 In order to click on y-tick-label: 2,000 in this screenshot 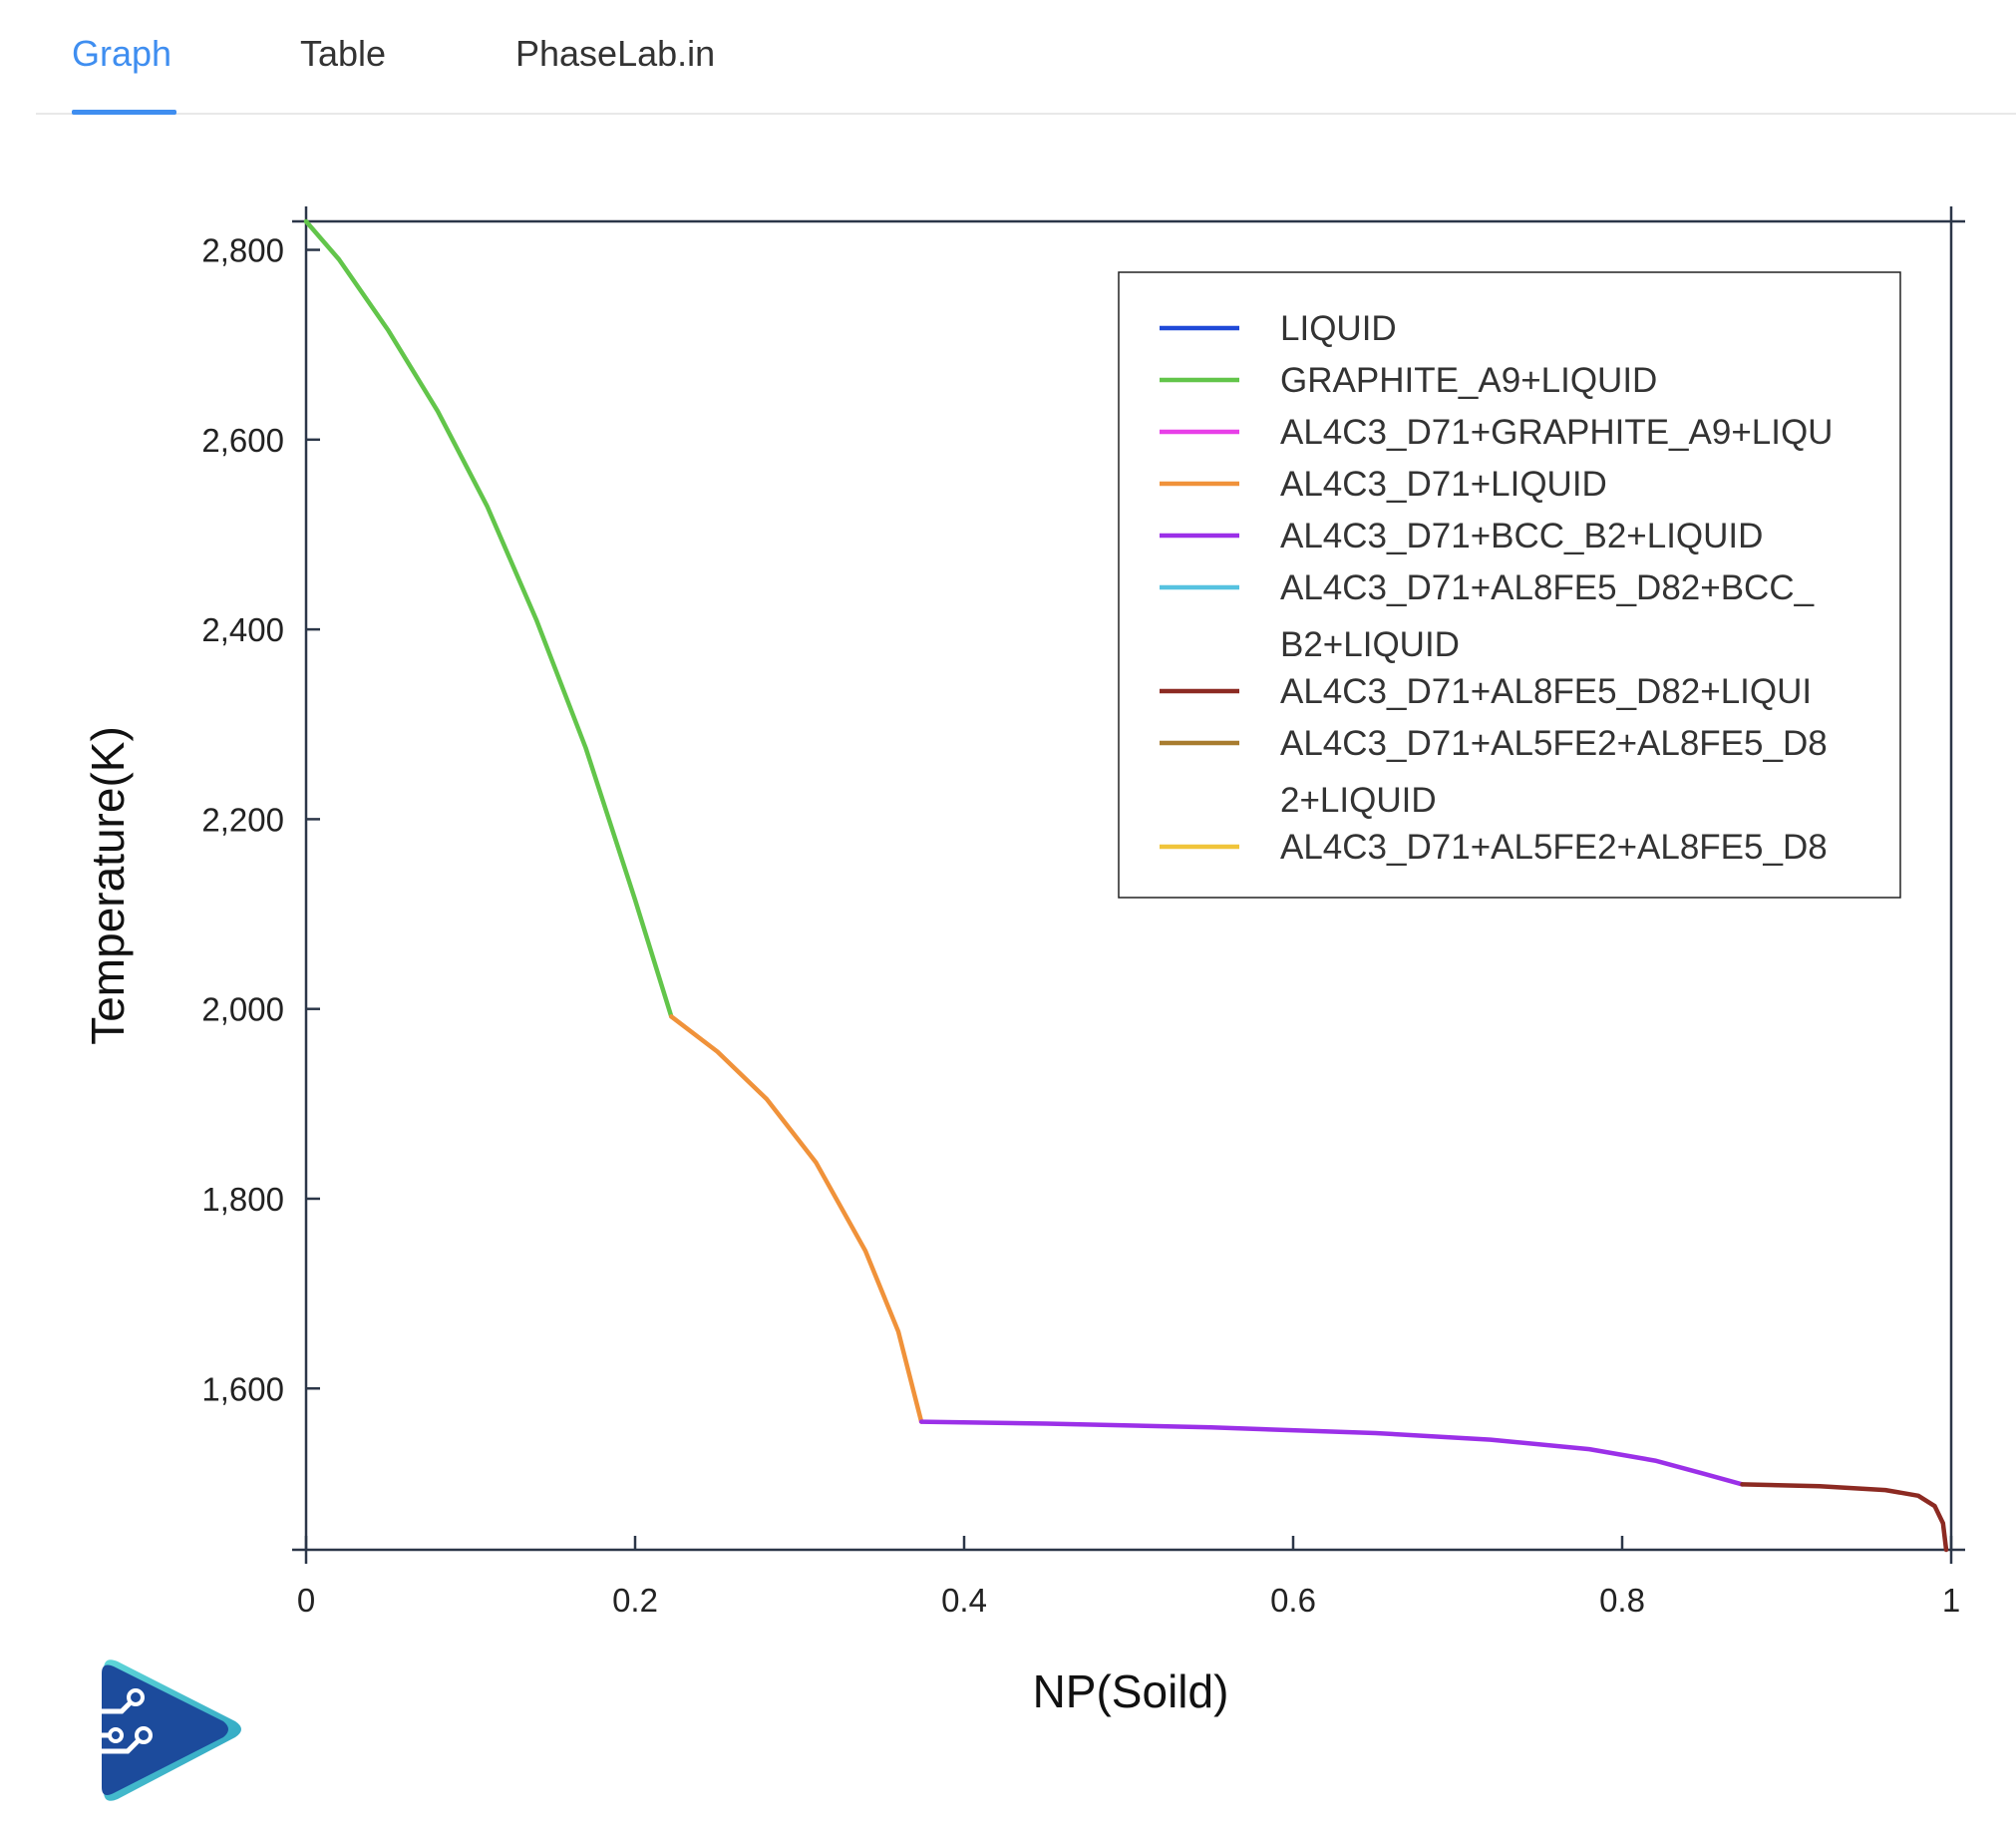, I will do `click(242, 1009)`.